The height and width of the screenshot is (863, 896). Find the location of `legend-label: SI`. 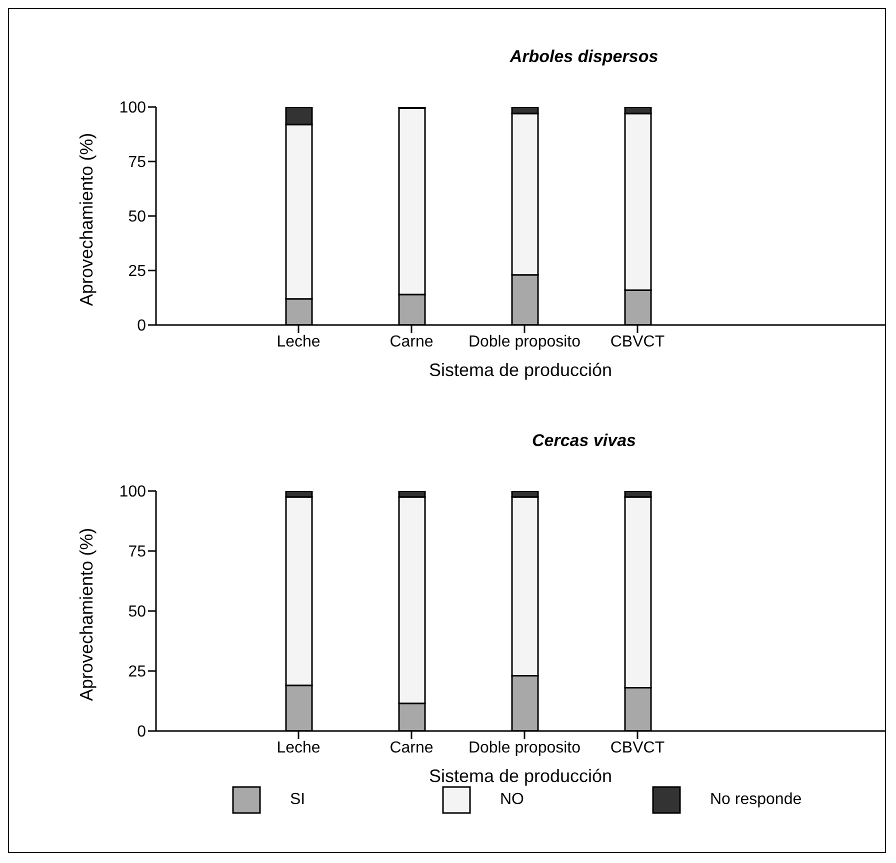

legend-label: SI is located at coordinates (298, 800).